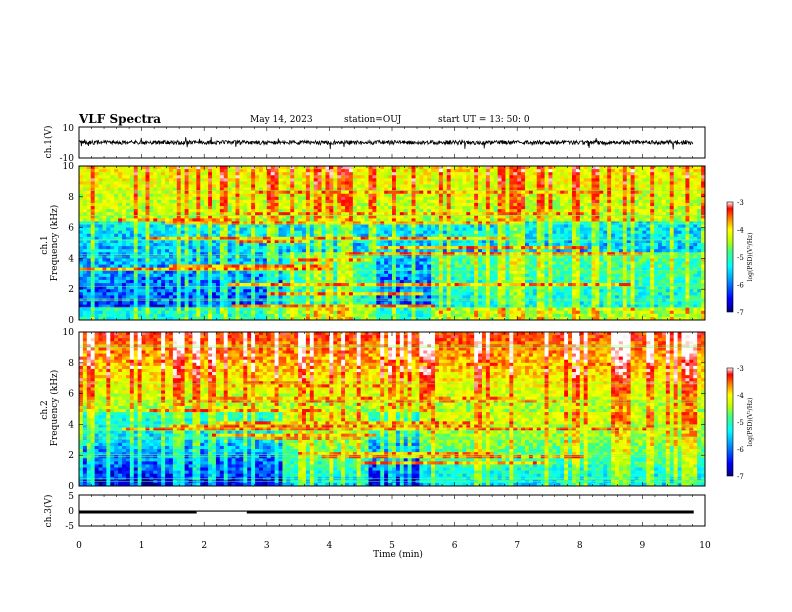  I want to click on ch1-ylabel: ch.1(V), so click(48, 142).